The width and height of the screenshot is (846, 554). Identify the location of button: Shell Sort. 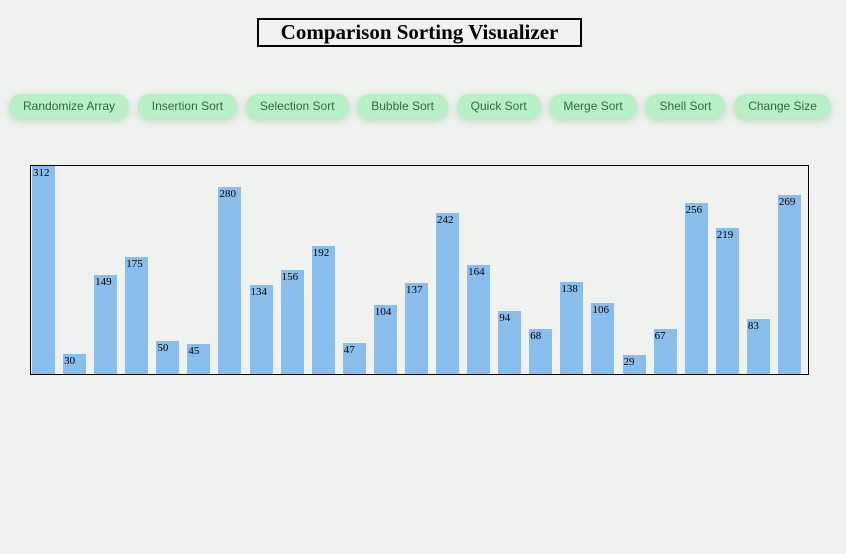
(685, 106).